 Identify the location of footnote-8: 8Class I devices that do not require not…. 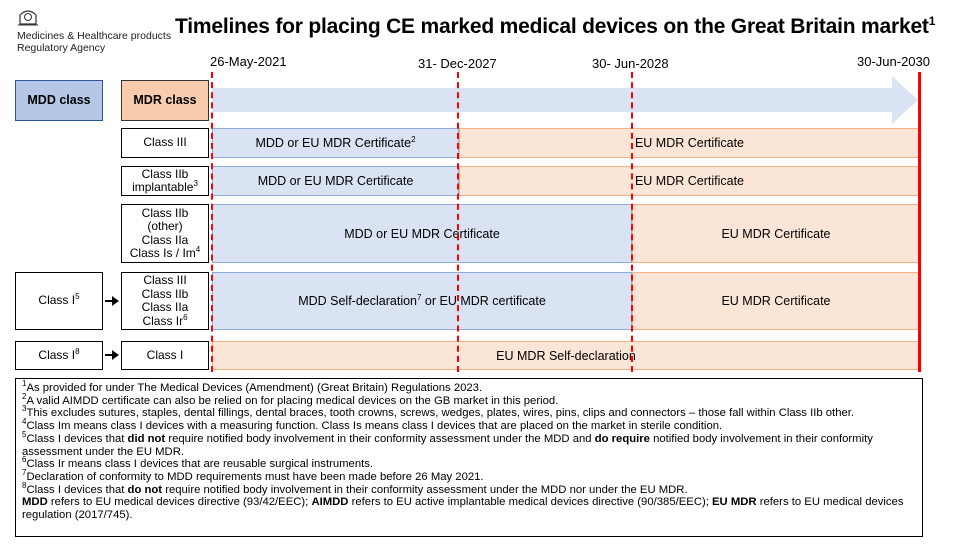
(355, 488).